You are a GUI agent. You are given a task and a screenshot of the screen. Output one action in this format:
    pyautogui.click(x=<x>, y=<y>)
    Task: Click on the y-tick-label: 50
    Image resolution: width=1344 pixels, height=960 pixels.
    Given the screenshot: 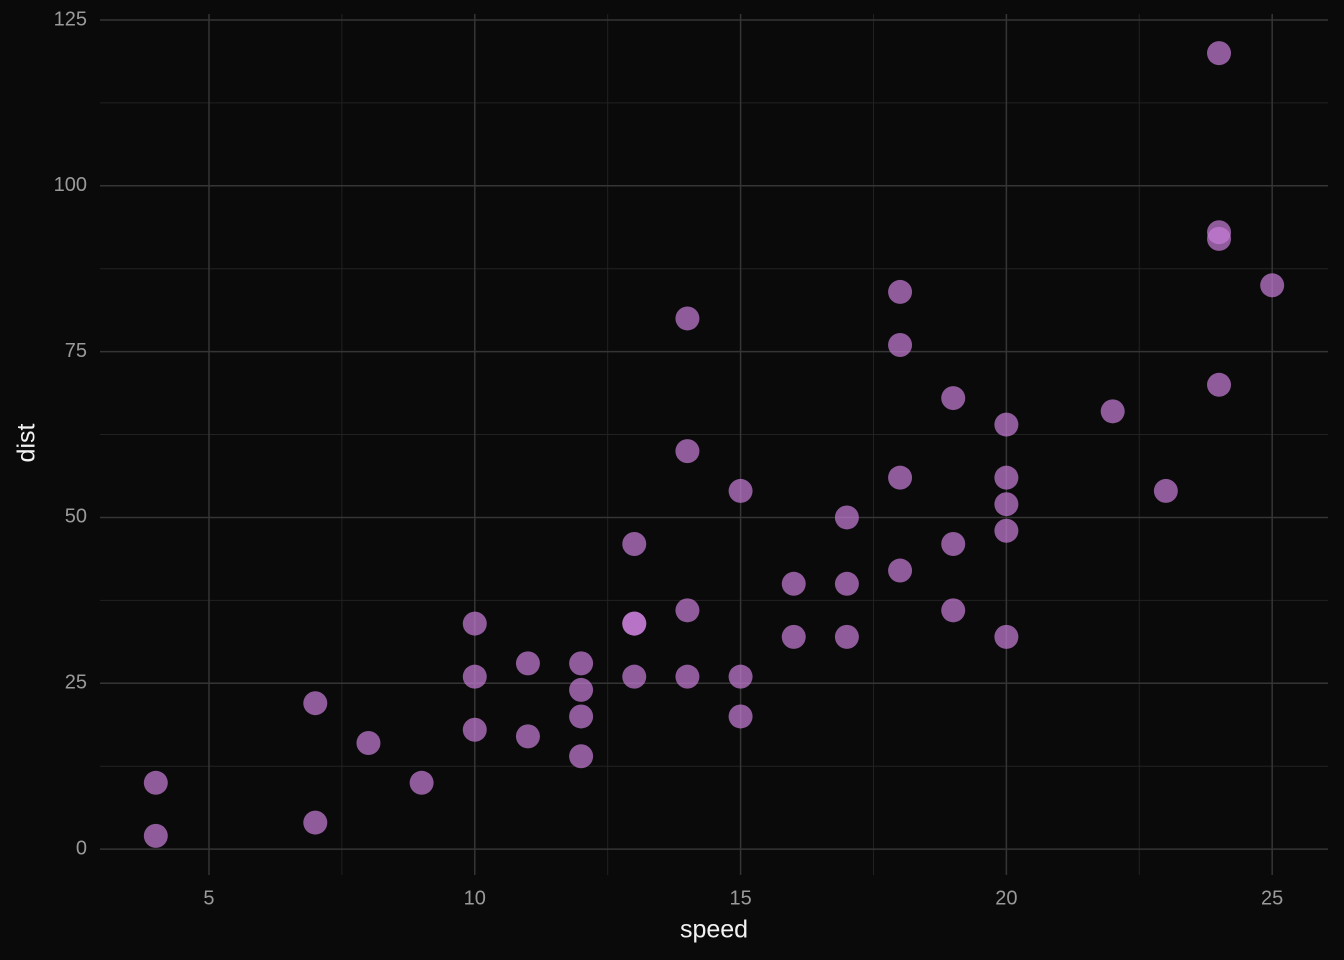 What is the action you would take?
    pyautogui.click(x=76, y=517)
    